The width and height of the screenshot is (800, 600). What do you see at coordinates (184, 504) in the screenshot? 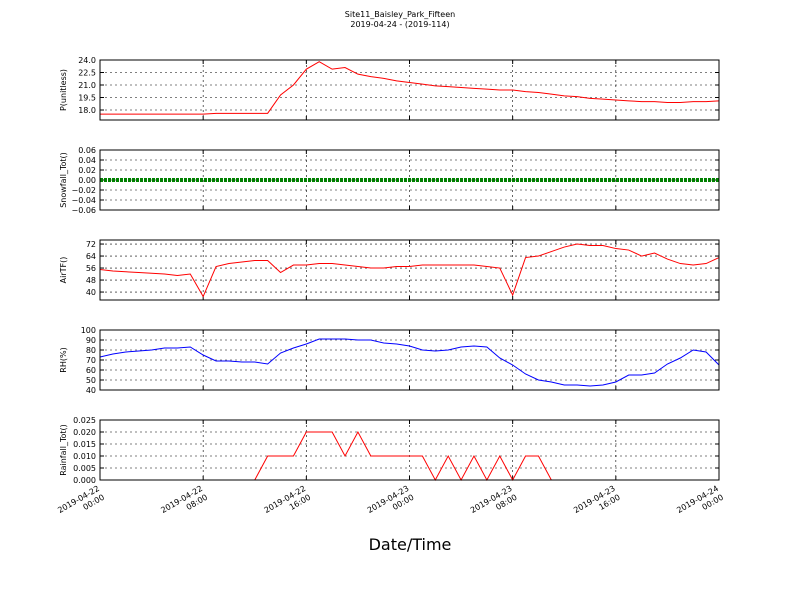
I see `x-tick-label: 2019-04-2208:00` at bounding box center [184, 504].